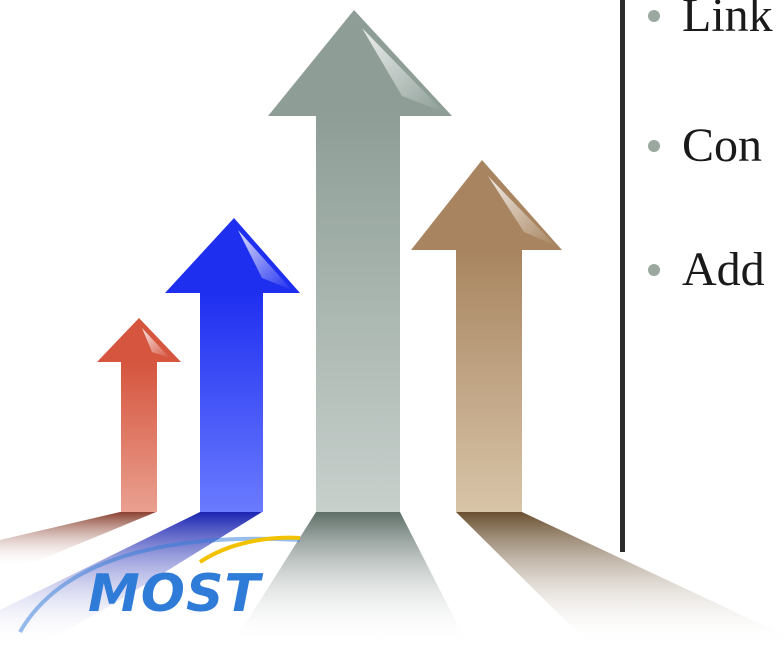  Describe the element at coordinates (232, 365) in the screenshot. I see `blue-arrow` at that location.